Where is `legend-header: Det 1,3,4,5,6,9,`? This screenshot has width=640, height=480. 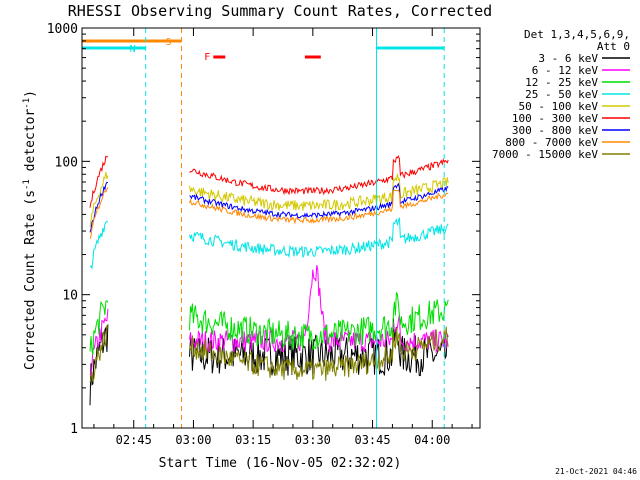 legend-header: Det 1,3,4,5,6,9, is located at coordinates (577, 34).